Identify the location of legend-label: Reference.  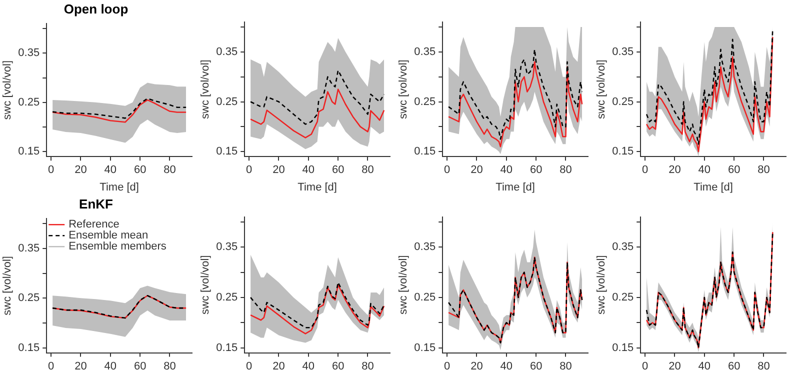
(94, 224).